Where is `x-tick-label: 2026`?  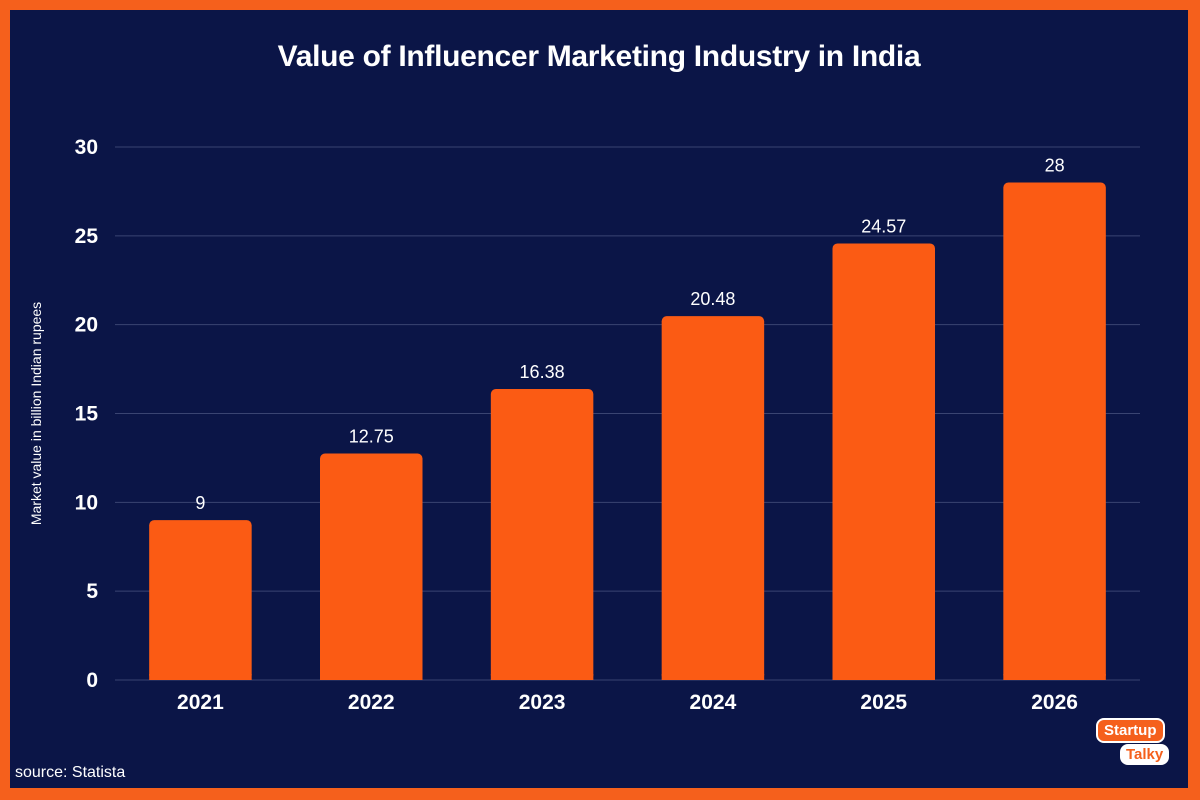
x-tick-label: 2026 is located at coordinates (1054, 702).